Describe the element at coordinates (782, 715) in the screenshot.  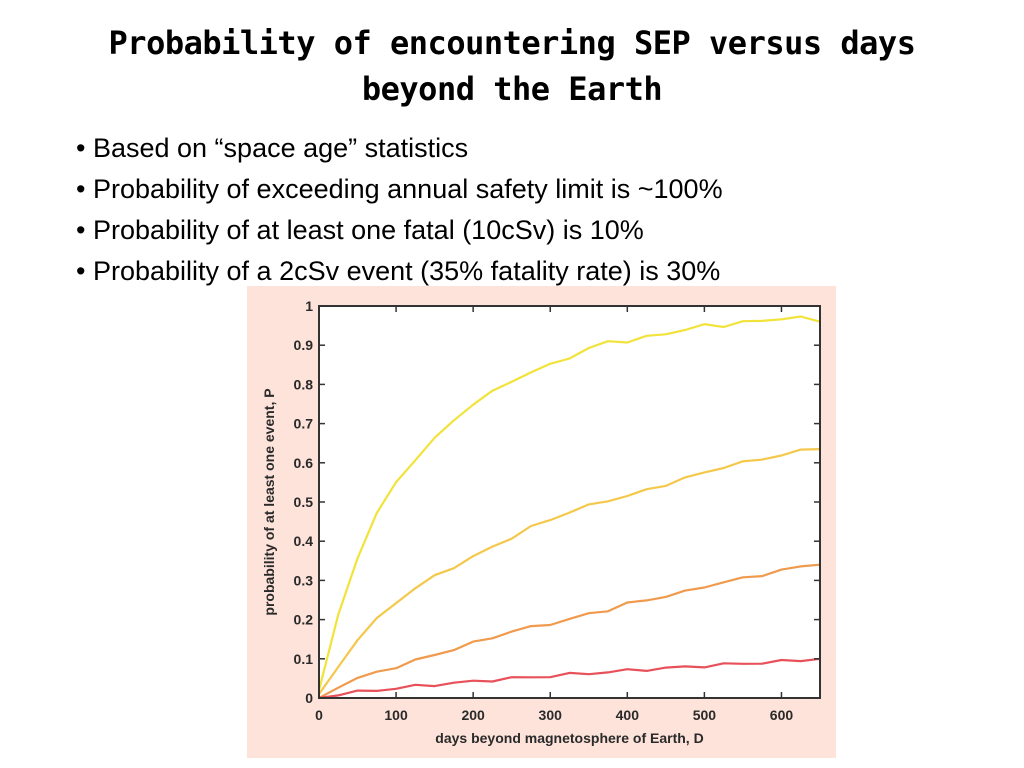
I see `x-tick-label: 600` at that location.